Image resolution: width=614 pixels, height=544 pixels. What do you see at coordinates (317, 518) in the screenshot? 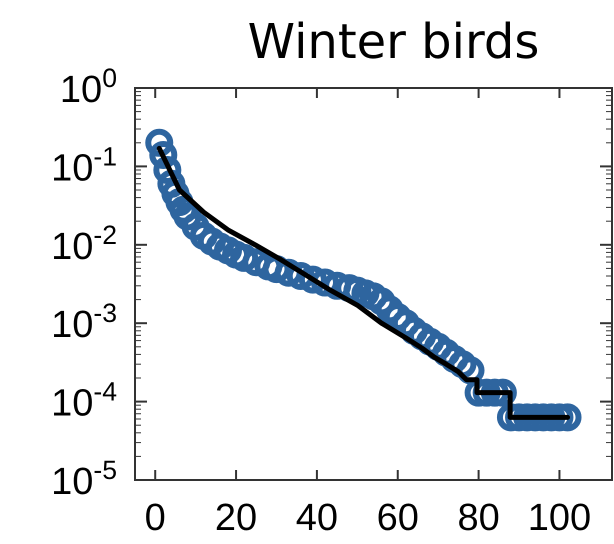
I see `x-tick-label: 40` at bounding box center [317, 518].